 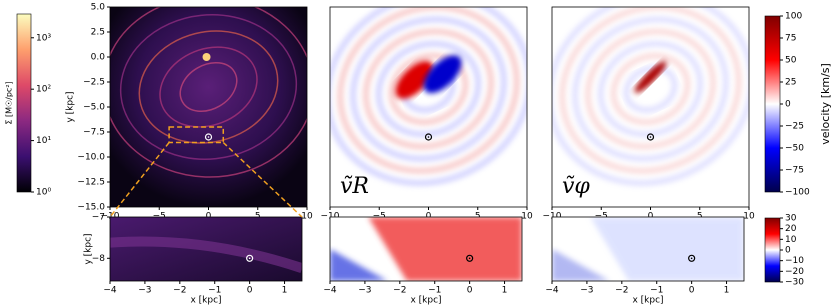 What do you see at coordinates (99, 259) in the screenshot?
I see `y-tick-label: −8` at bounding box center [99, 259].